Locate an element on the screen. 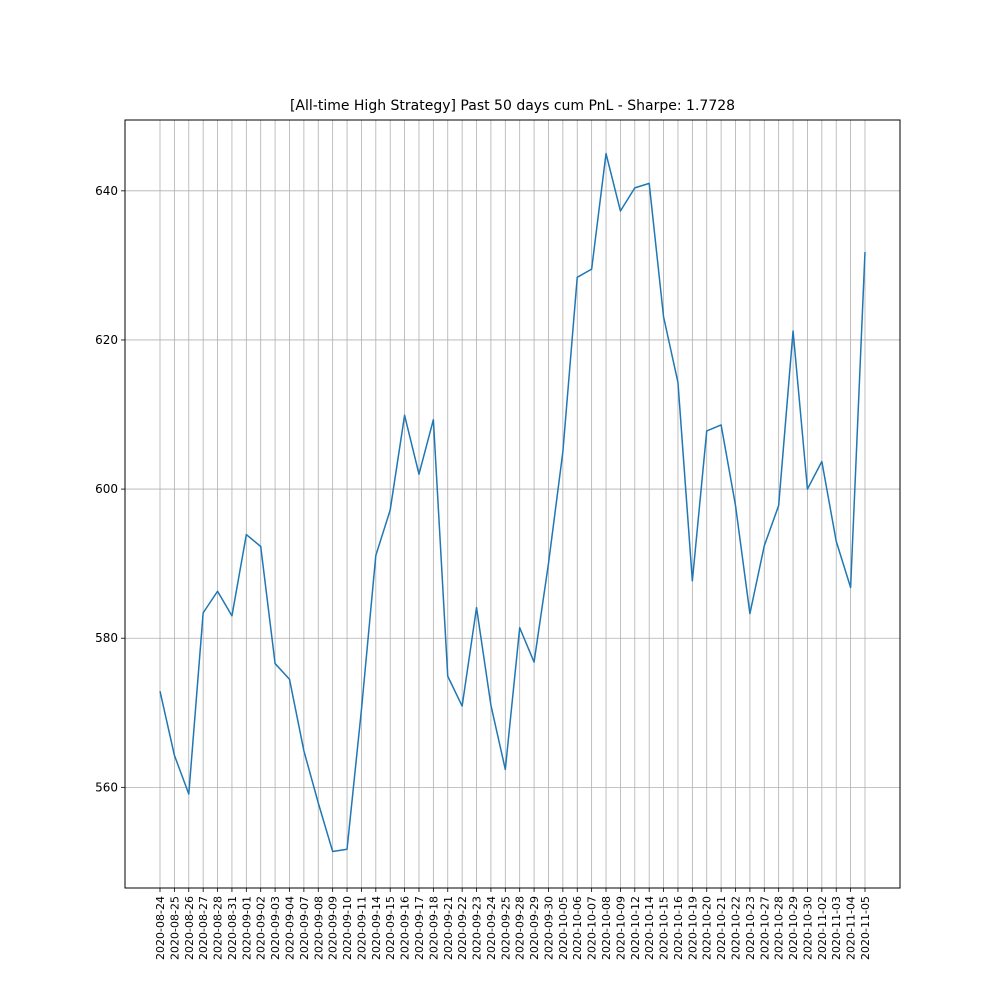 Image resolution: width=1000 pixels, height=1000 pixels. x-tick-label: 2020-09-17 is located at coordinates (419, 928).